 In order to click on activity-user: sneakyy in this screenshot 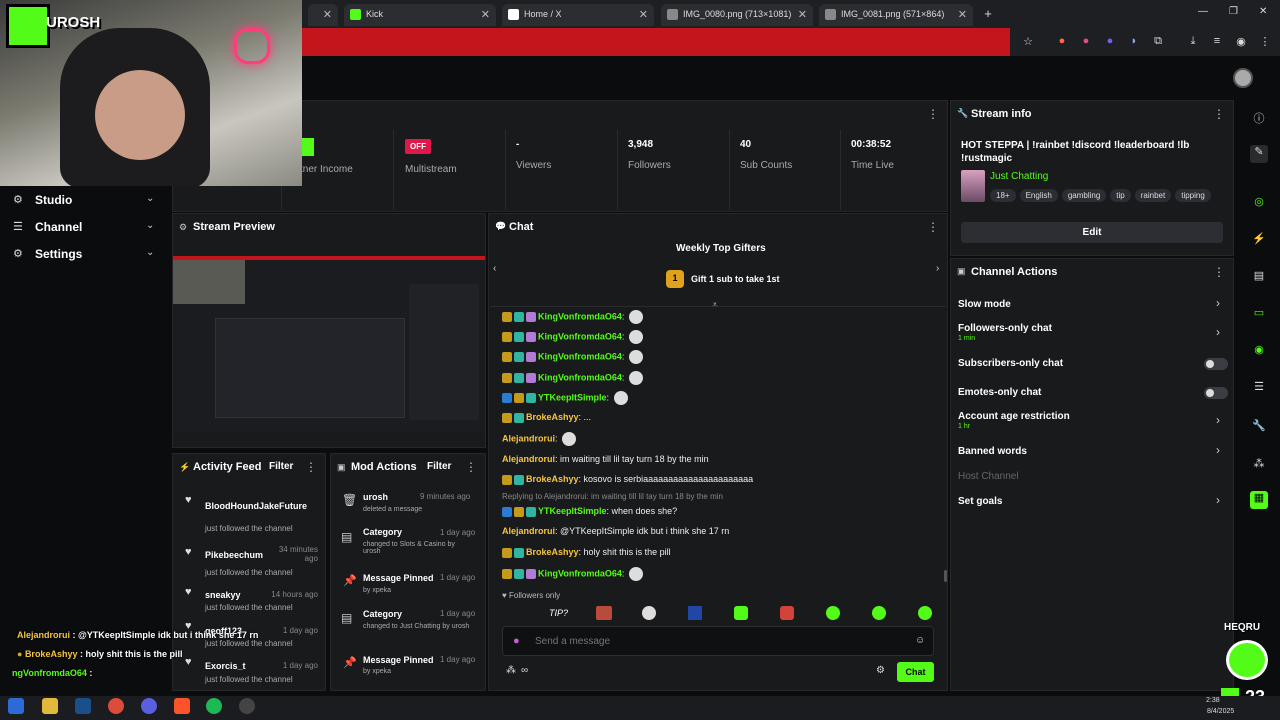, I will do `click(223, 595)`.